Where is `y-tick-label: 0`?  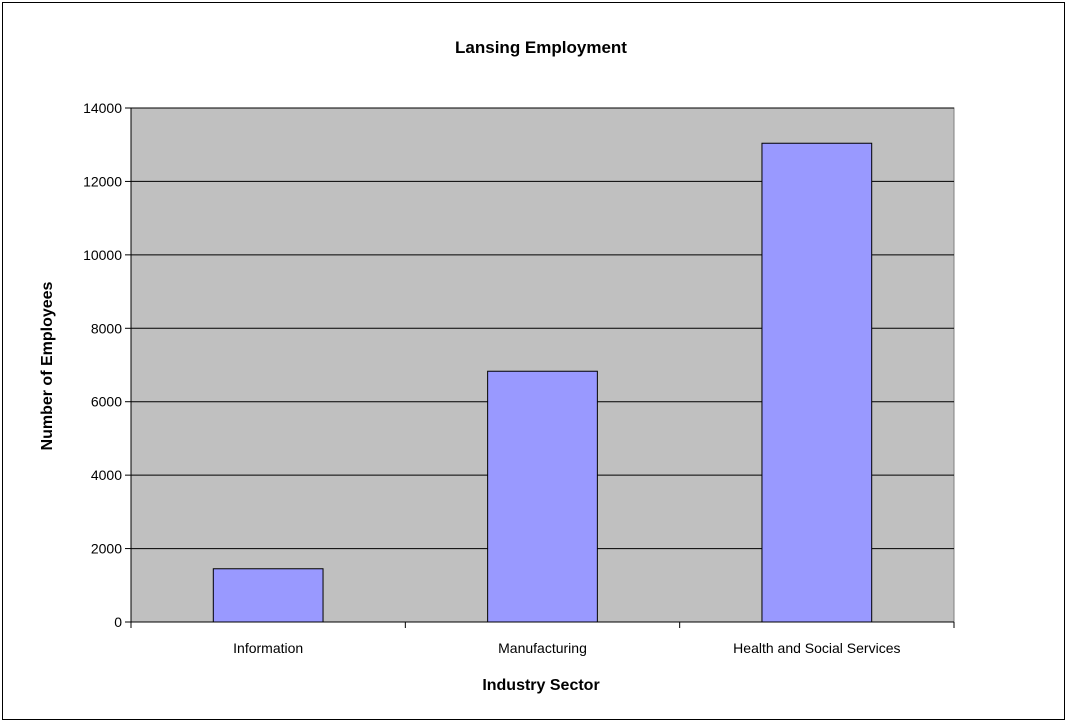
y-tick-label: 0 is located at coordinates (118, 622).